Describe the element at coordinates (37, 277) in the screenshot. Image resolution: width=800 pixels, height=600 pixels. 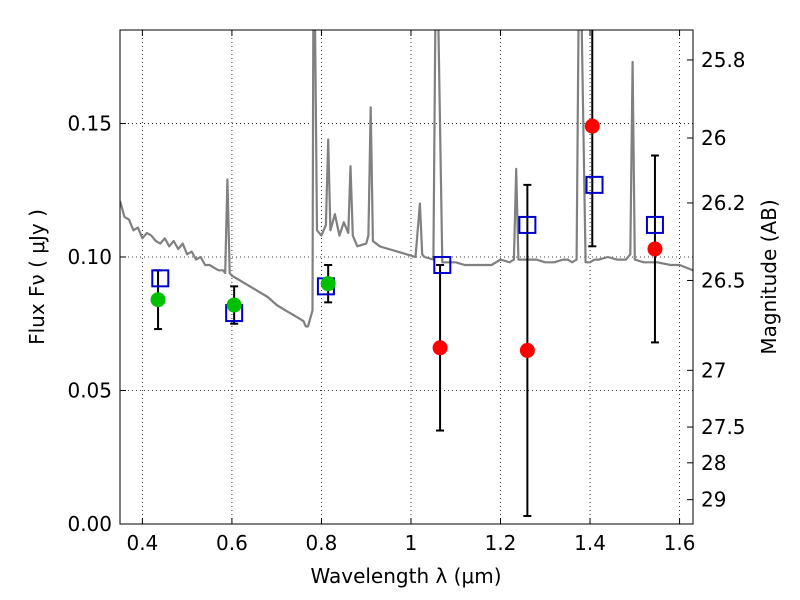
I see `y-axis-title: Flux Fν ( μJy )` at that location.